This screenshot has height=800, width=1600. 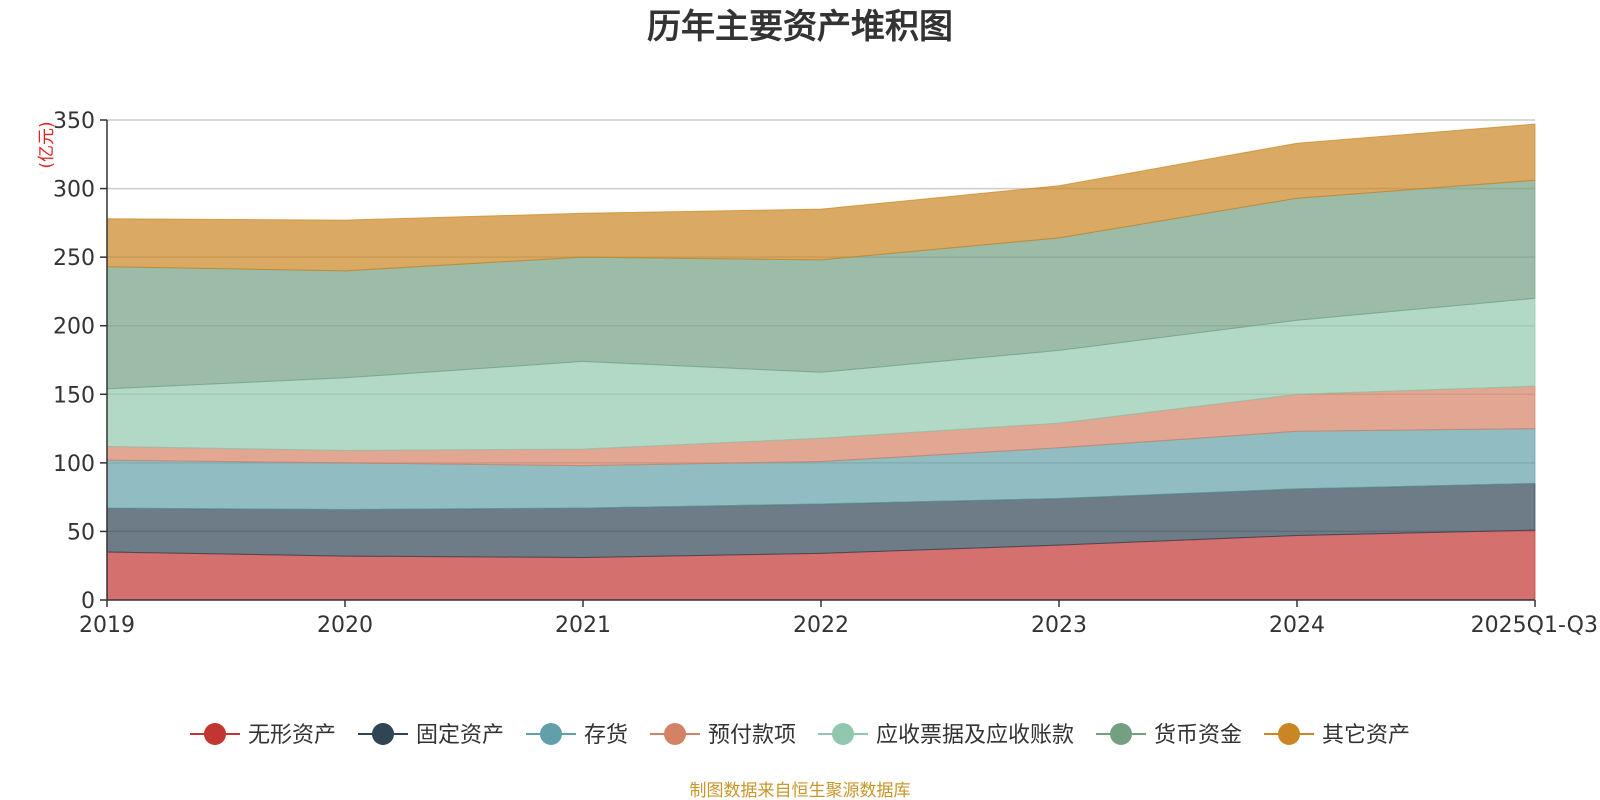 What do you see at coordinates (1059, 625) in the screenshot?
I see `x-tick-label: 2023` at bounding box center [1059, 625].